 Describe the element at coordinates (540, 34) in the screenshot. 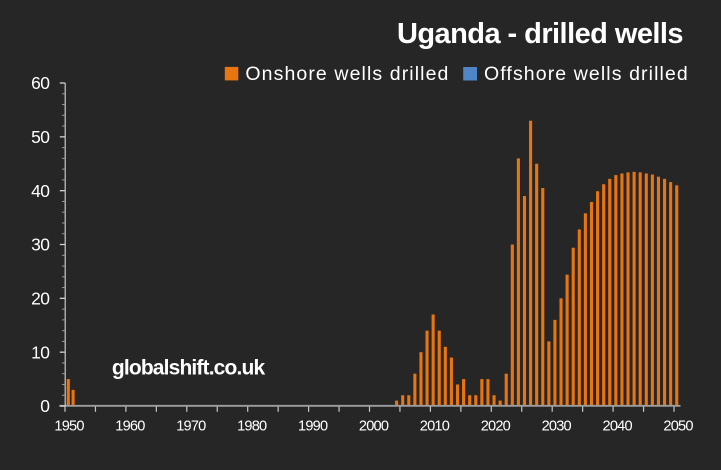

I see `svg-text: Uganda - drilled wells` at that location.